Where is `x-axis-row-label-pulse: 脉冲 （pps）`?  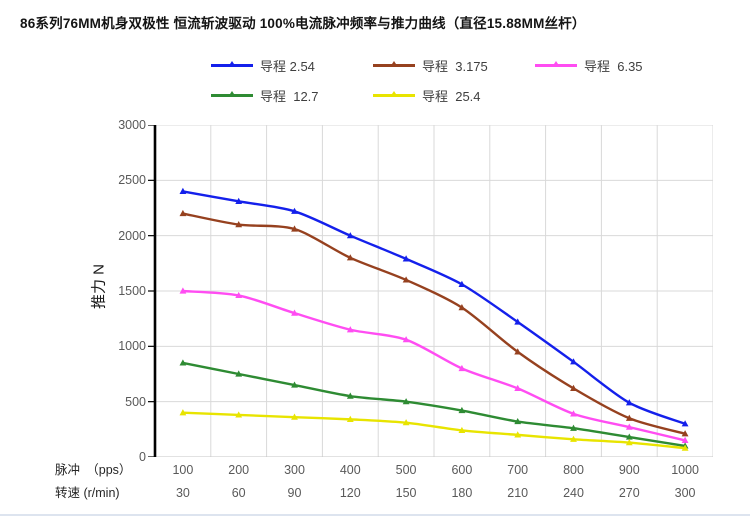 x-axis-row-label-pulse: 脉冲 （pps） is located at coordinates (93, 470).